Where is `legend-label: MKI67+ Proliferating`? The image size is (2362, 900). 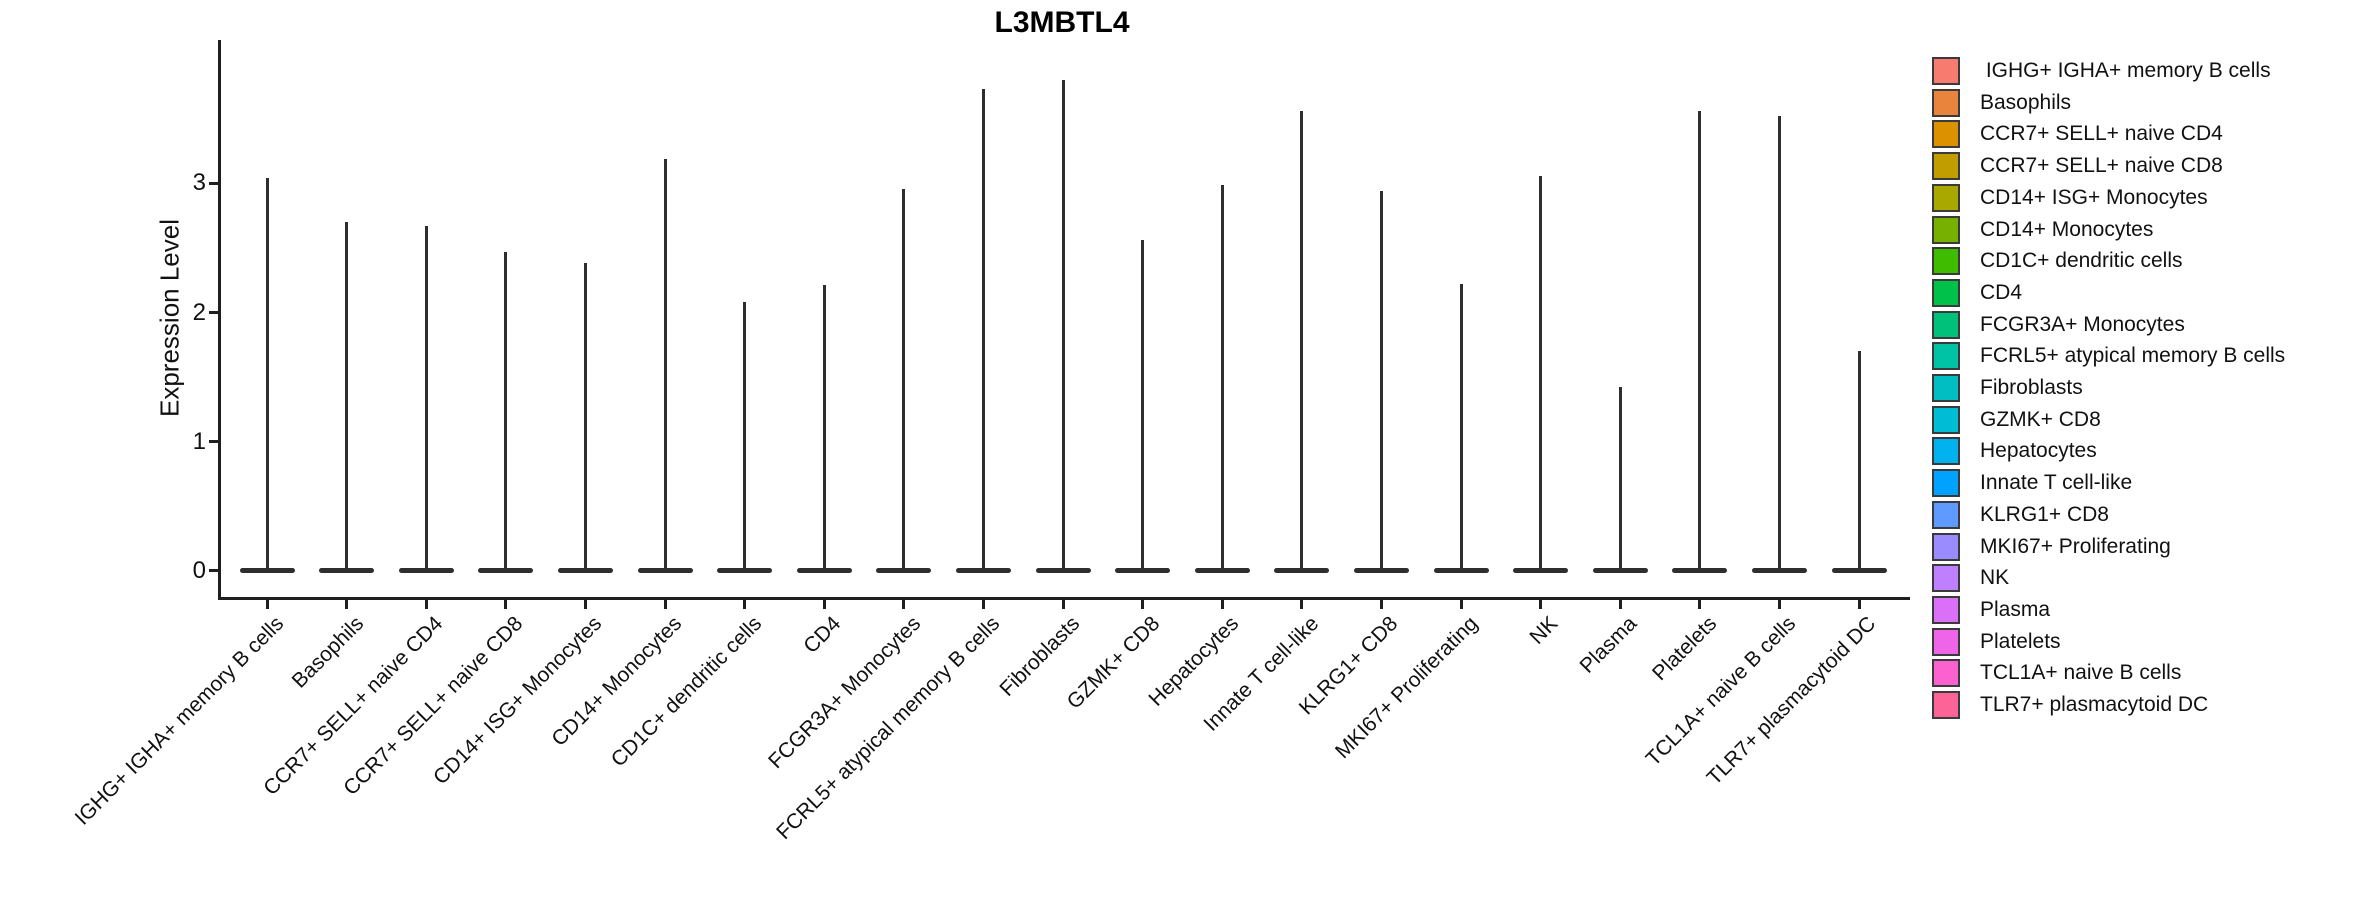 legend-label: MKI67+ Proliferating is located at coordinates (2075, 546).